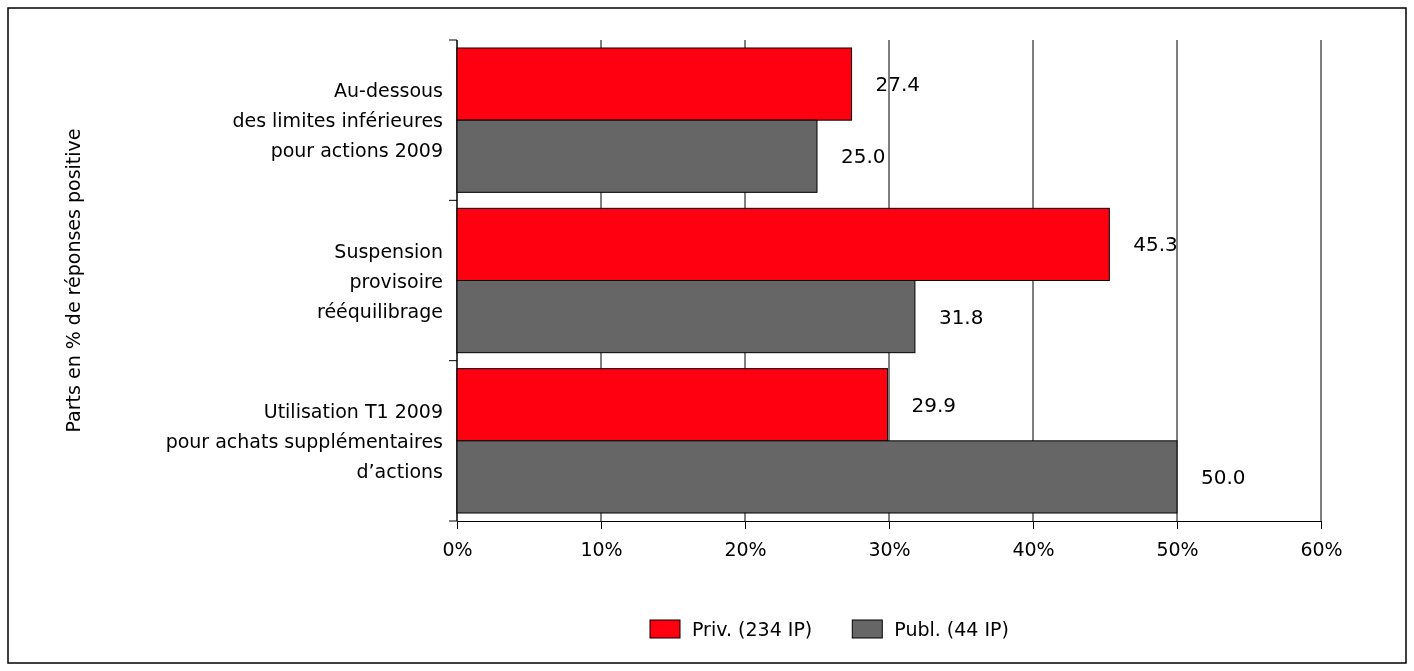 This screenshot has width=1414, height=671. Describe the element at coordinates (934, 404) in the screenshot. I see `data-label: 29.9` at that location.